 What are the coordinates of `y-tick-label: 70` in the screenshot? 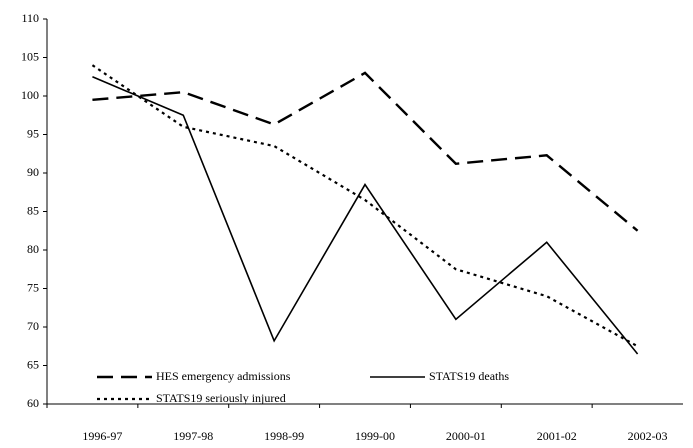 It's located at (33, 326).